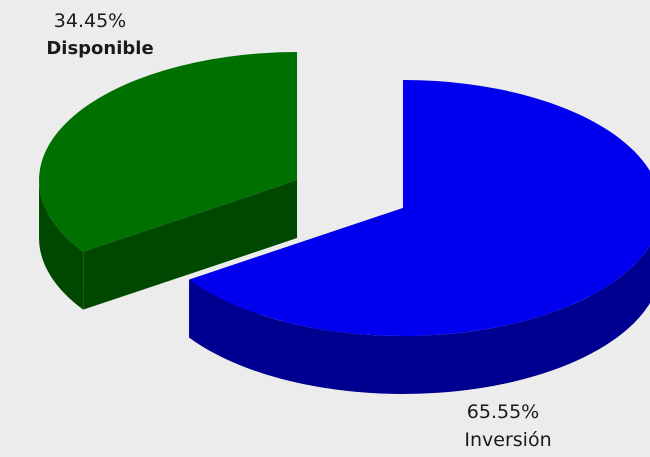 The image size is (650, 457). What do you see at coordinates (99, 48) in the screenshot?
I see `slice-label-disponible-name: Disponible` at bounding box center [99, 48].